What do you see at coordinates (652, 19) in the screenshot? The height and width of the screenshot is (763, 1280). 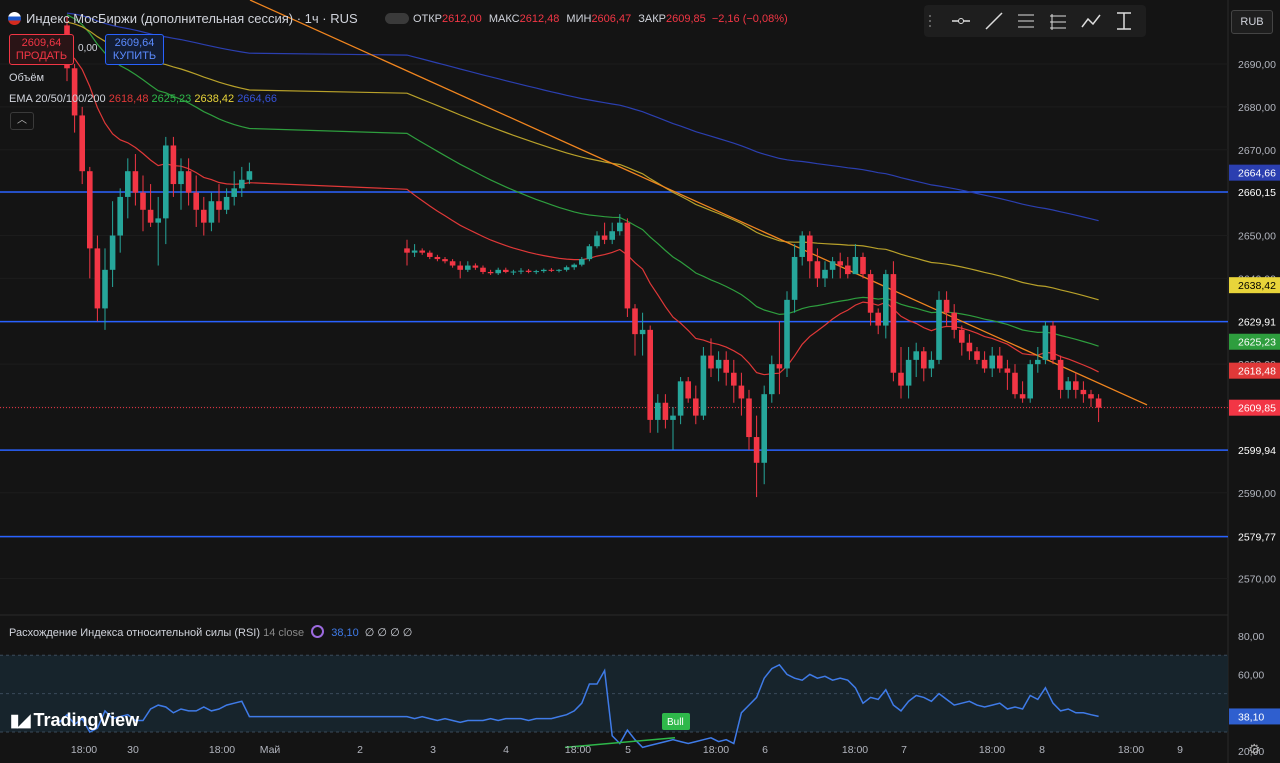 I see `close-label: ЗАКР` at bounding box center [652, 19].